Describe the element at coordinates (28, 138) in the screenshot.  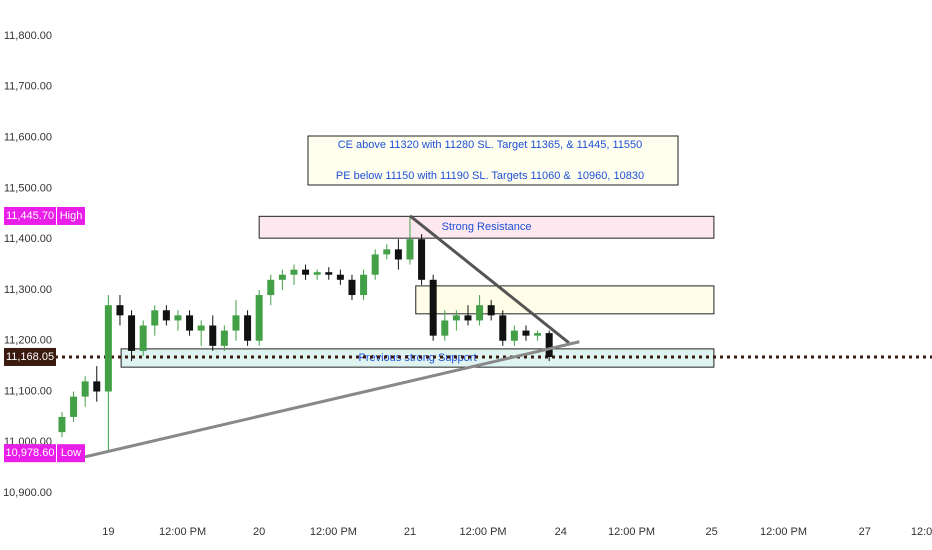
I see `y-tick-label: 11,600.00` at that location.